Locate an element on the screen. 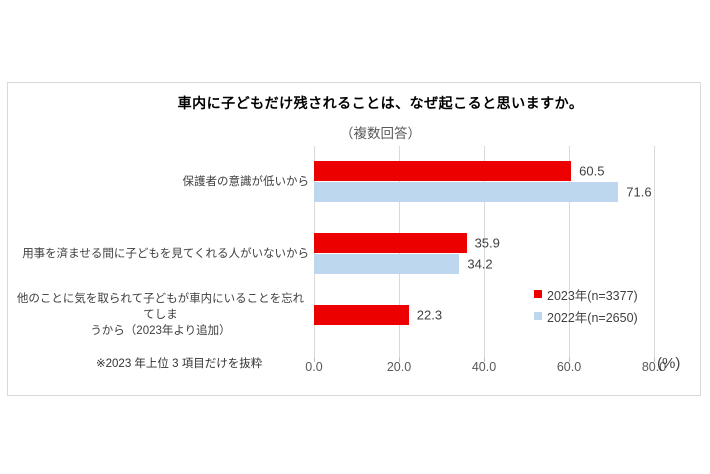 The height and width of the screenshot is (474, 710). chart-subtitle: （複数回答） is located at coordinates (380, 133).